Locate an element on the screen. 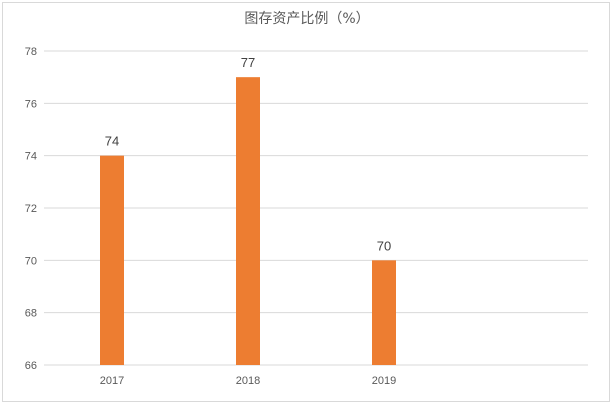 Image resolution: width=614 pixels, height=406 pixels. bar-2018 is located at coordinates (248, 221).